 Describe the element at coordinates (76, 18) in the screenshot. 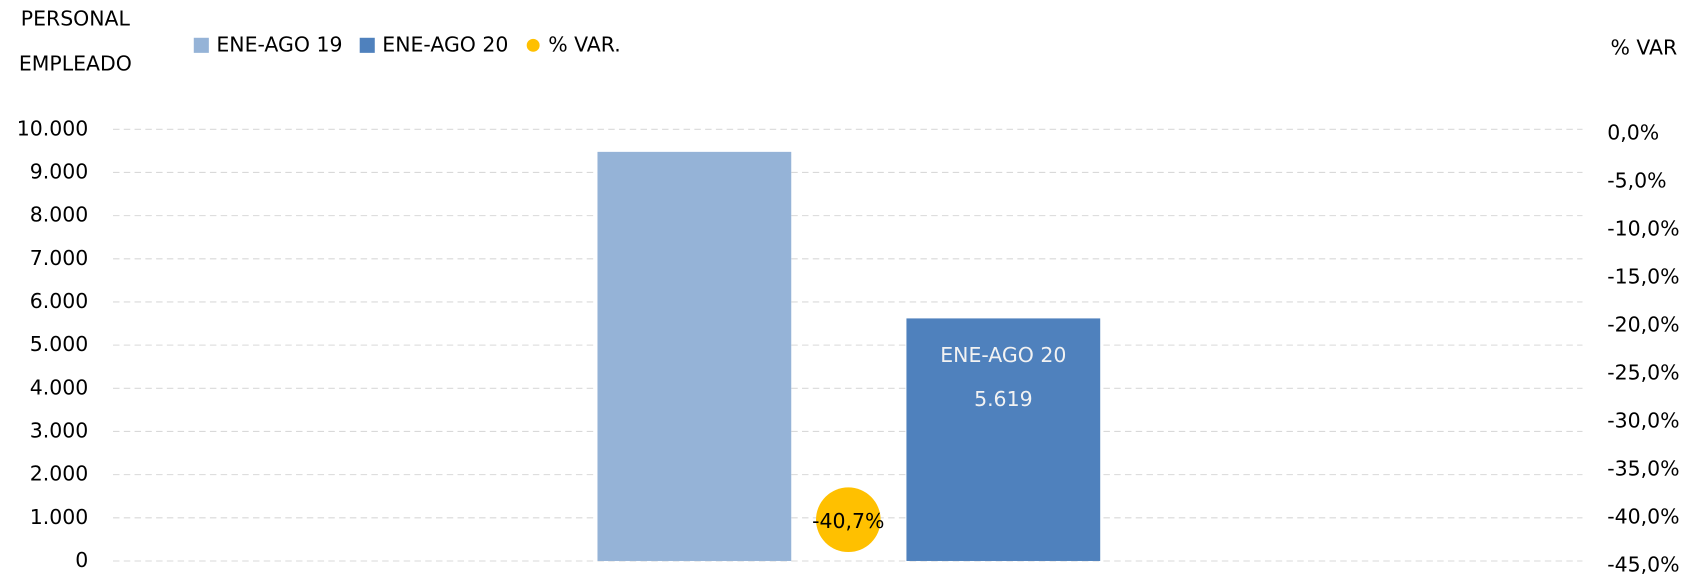

I see `y-axis-title: PERSONAL` at that location.